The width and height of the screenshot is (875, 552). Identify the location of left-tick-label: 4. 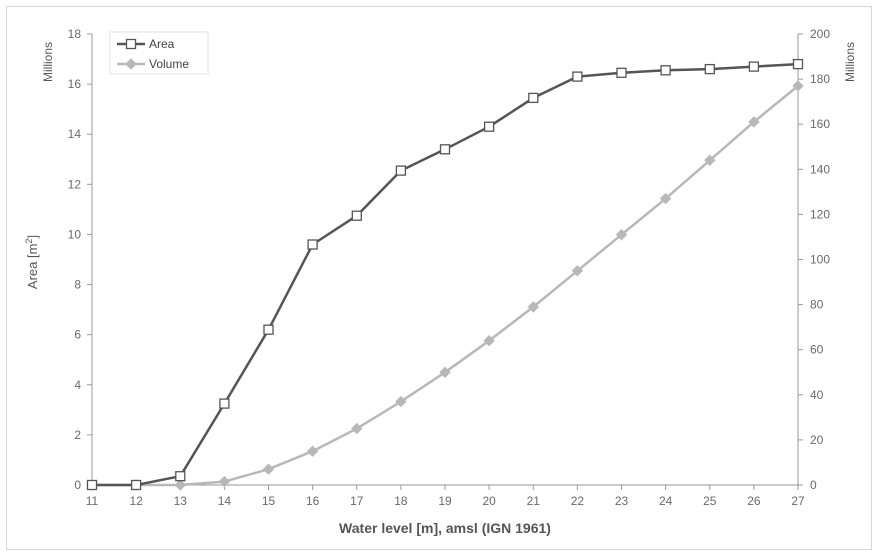
(77, 385).